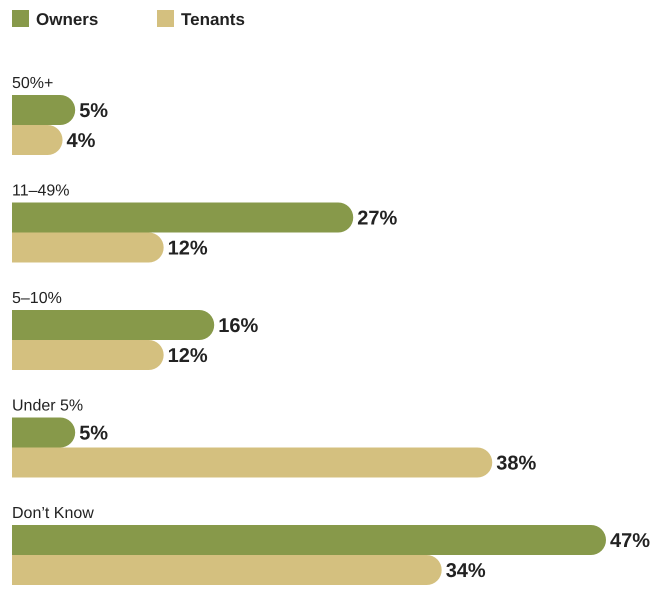 Image resolution: width=671 pixels, height=591 pixels. Describe the element at coordinates (33, 83) in the screenshot. I see `y-tick-label: 50%+` at that location.